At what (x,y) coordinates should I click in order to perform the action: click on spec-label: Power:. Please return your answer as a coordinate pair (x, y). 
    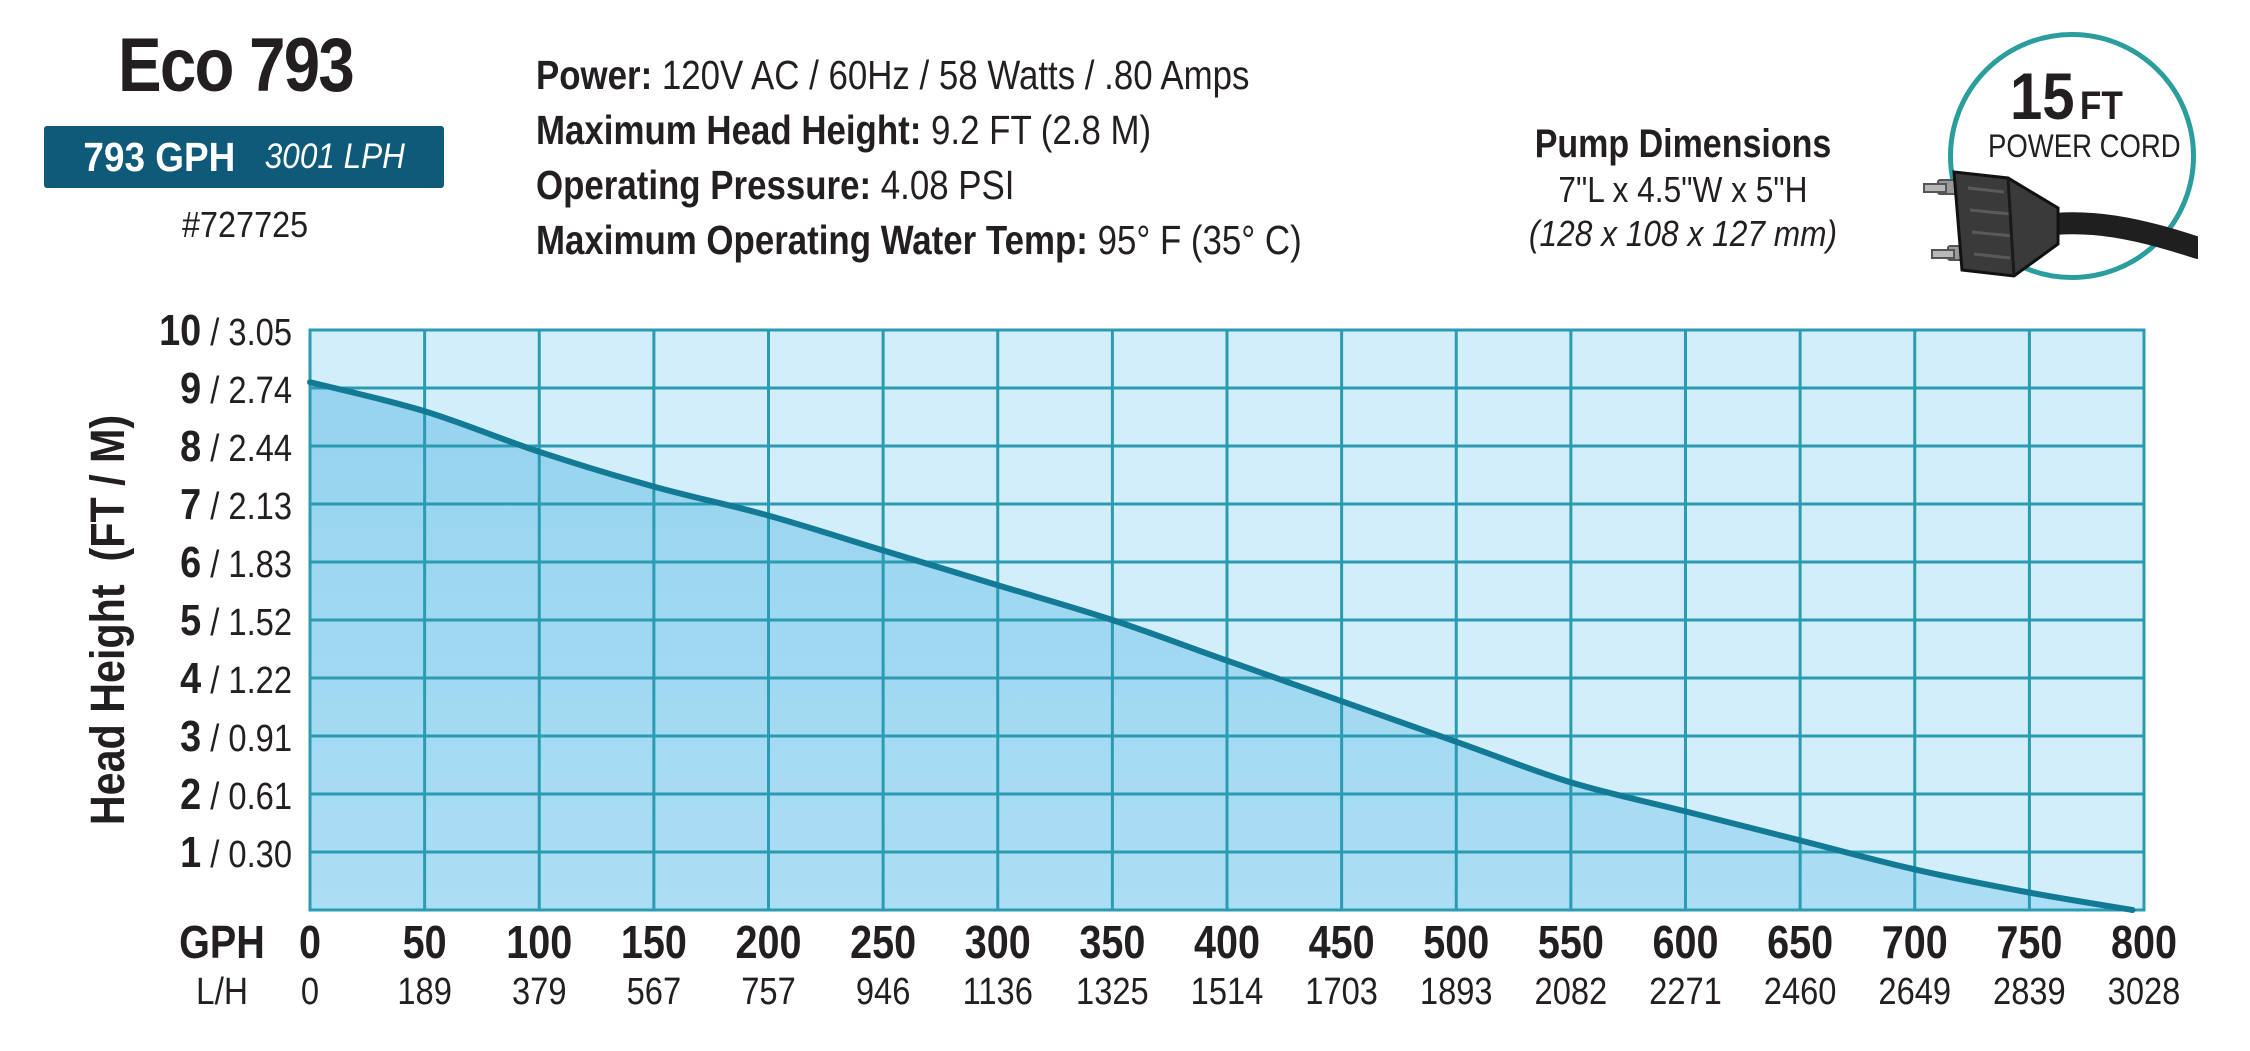
    Looking at the image, I should click on (594, 75).